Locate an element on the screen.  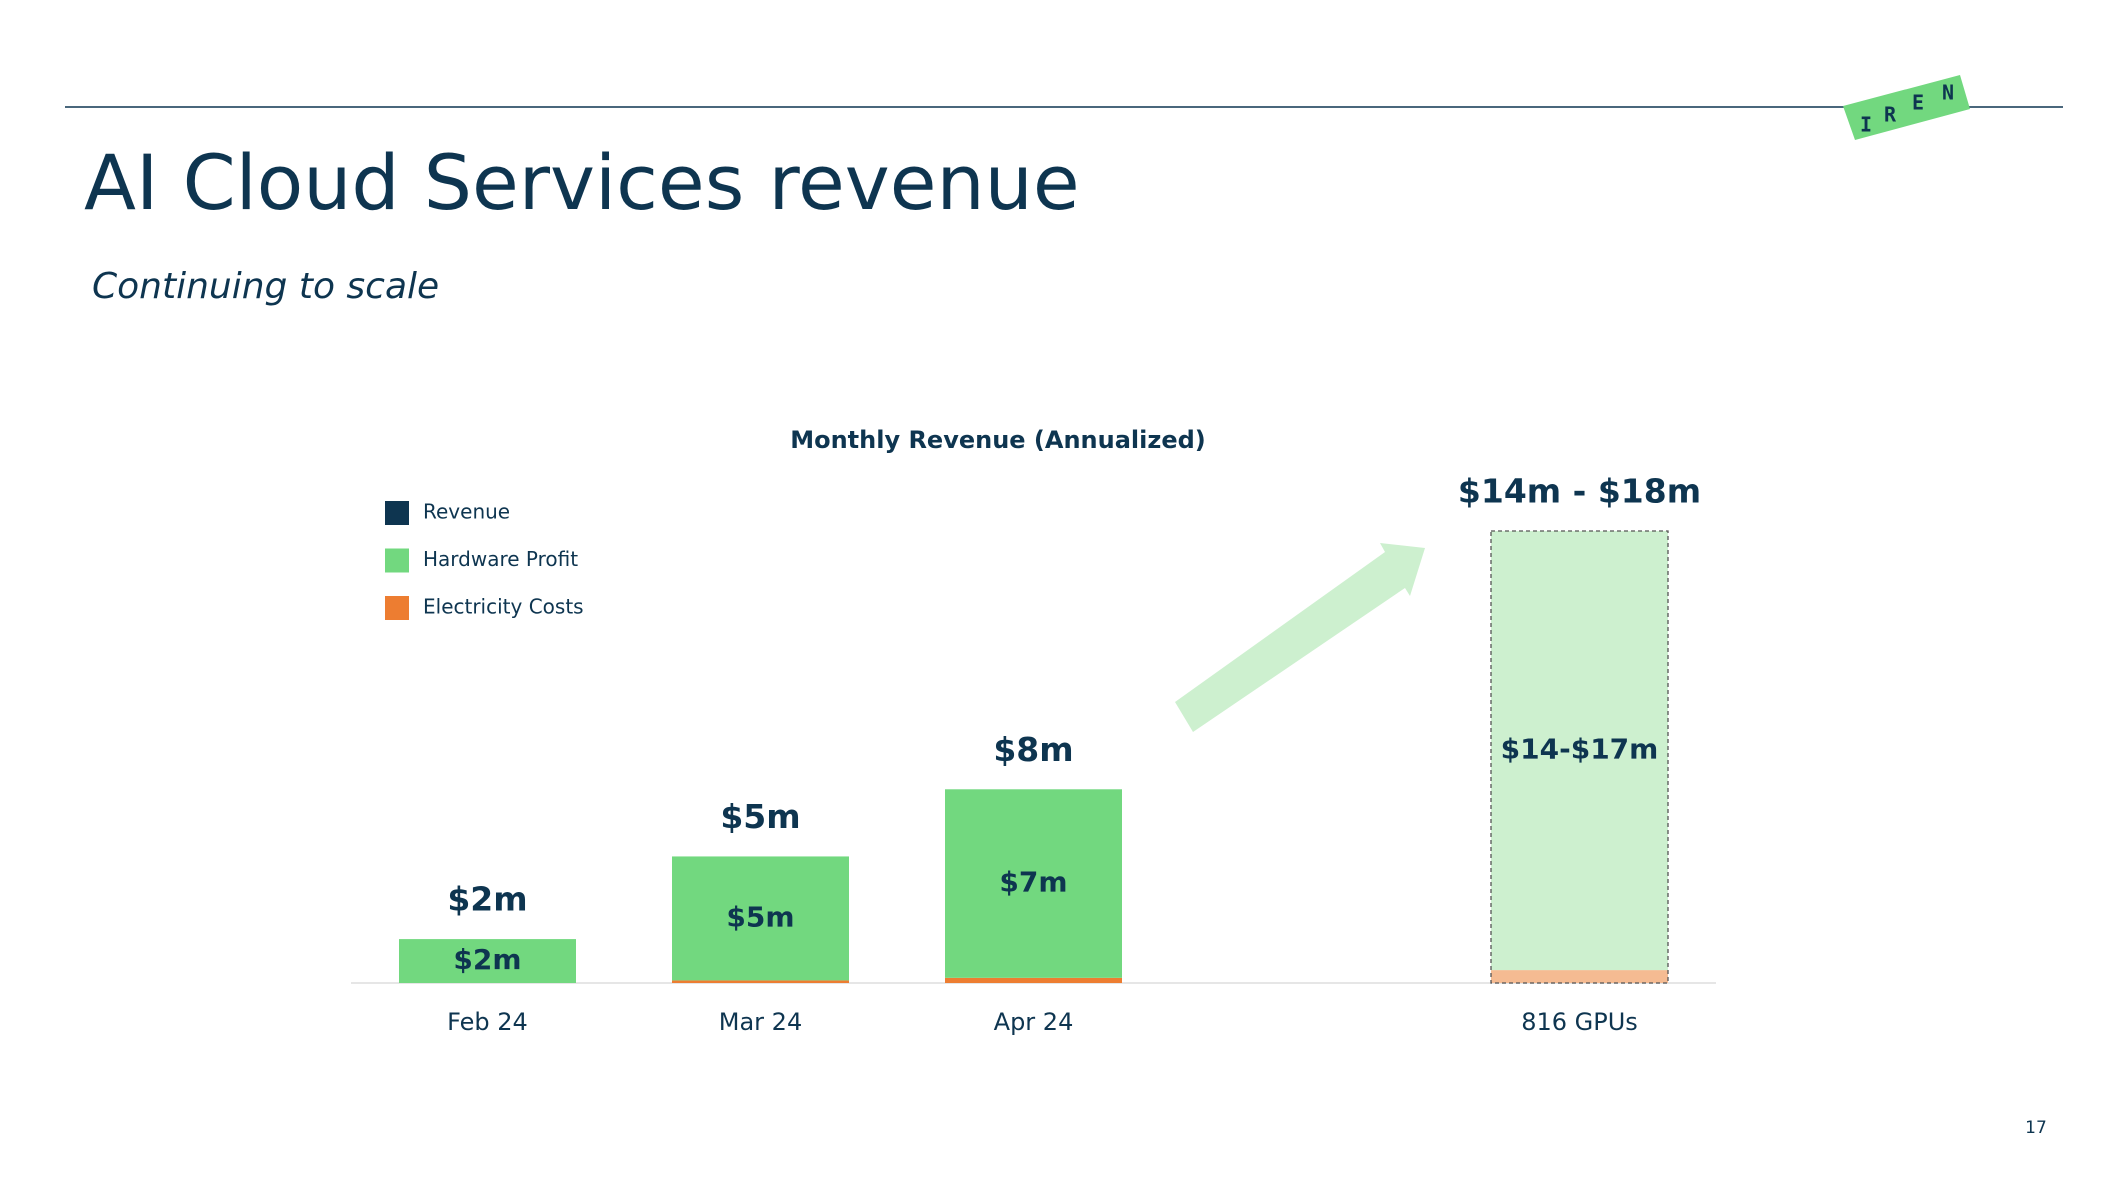
x-tick-label: Apr 24 is located at coordinates (1034, 1022).